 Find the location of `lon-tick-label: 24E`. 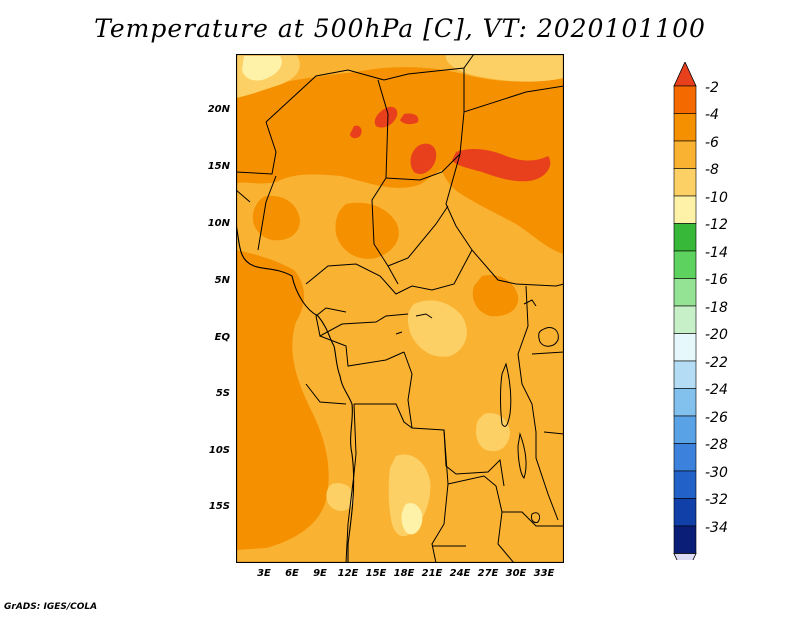

lon-tick-label: 24E is located at coordinates (460, 573).